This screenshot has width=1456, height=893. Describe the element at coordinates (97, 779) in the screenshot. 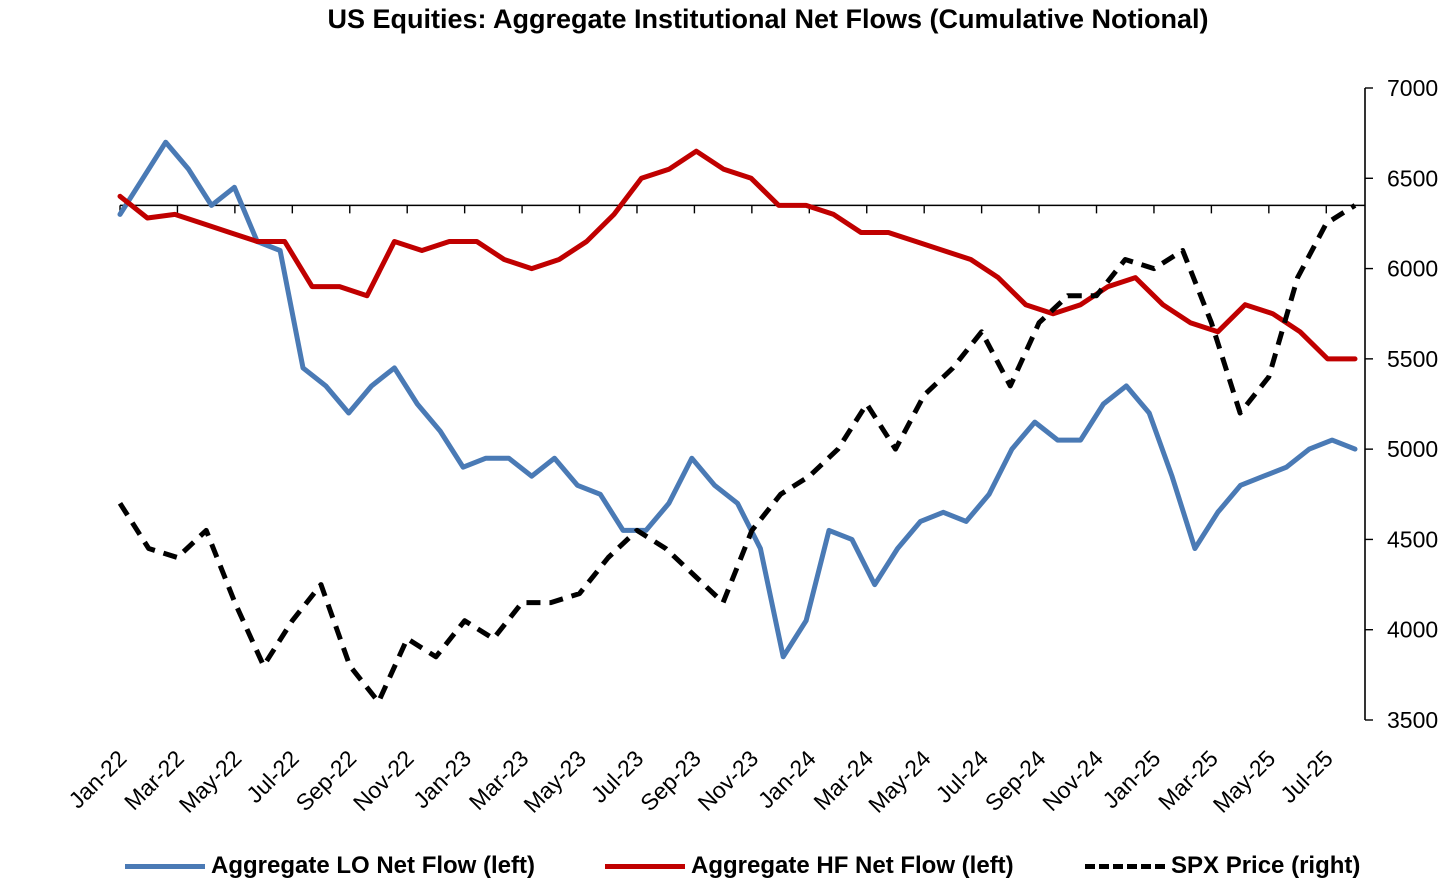

I see `x-tick-label: Jan-22` at that location.